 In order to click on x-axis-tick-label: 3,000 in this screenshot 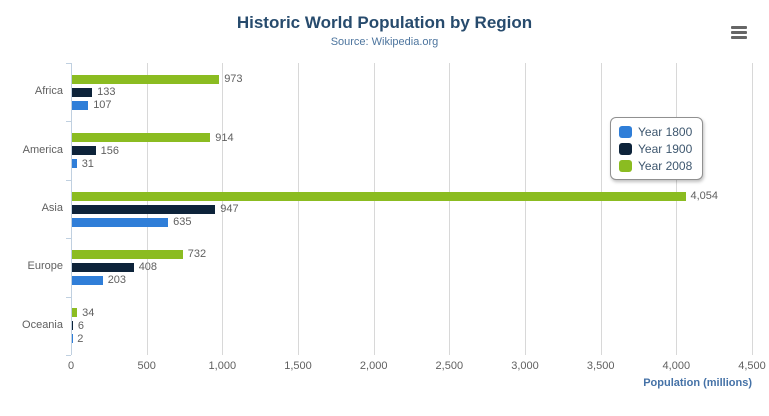, I will do `click(525, 366)`.